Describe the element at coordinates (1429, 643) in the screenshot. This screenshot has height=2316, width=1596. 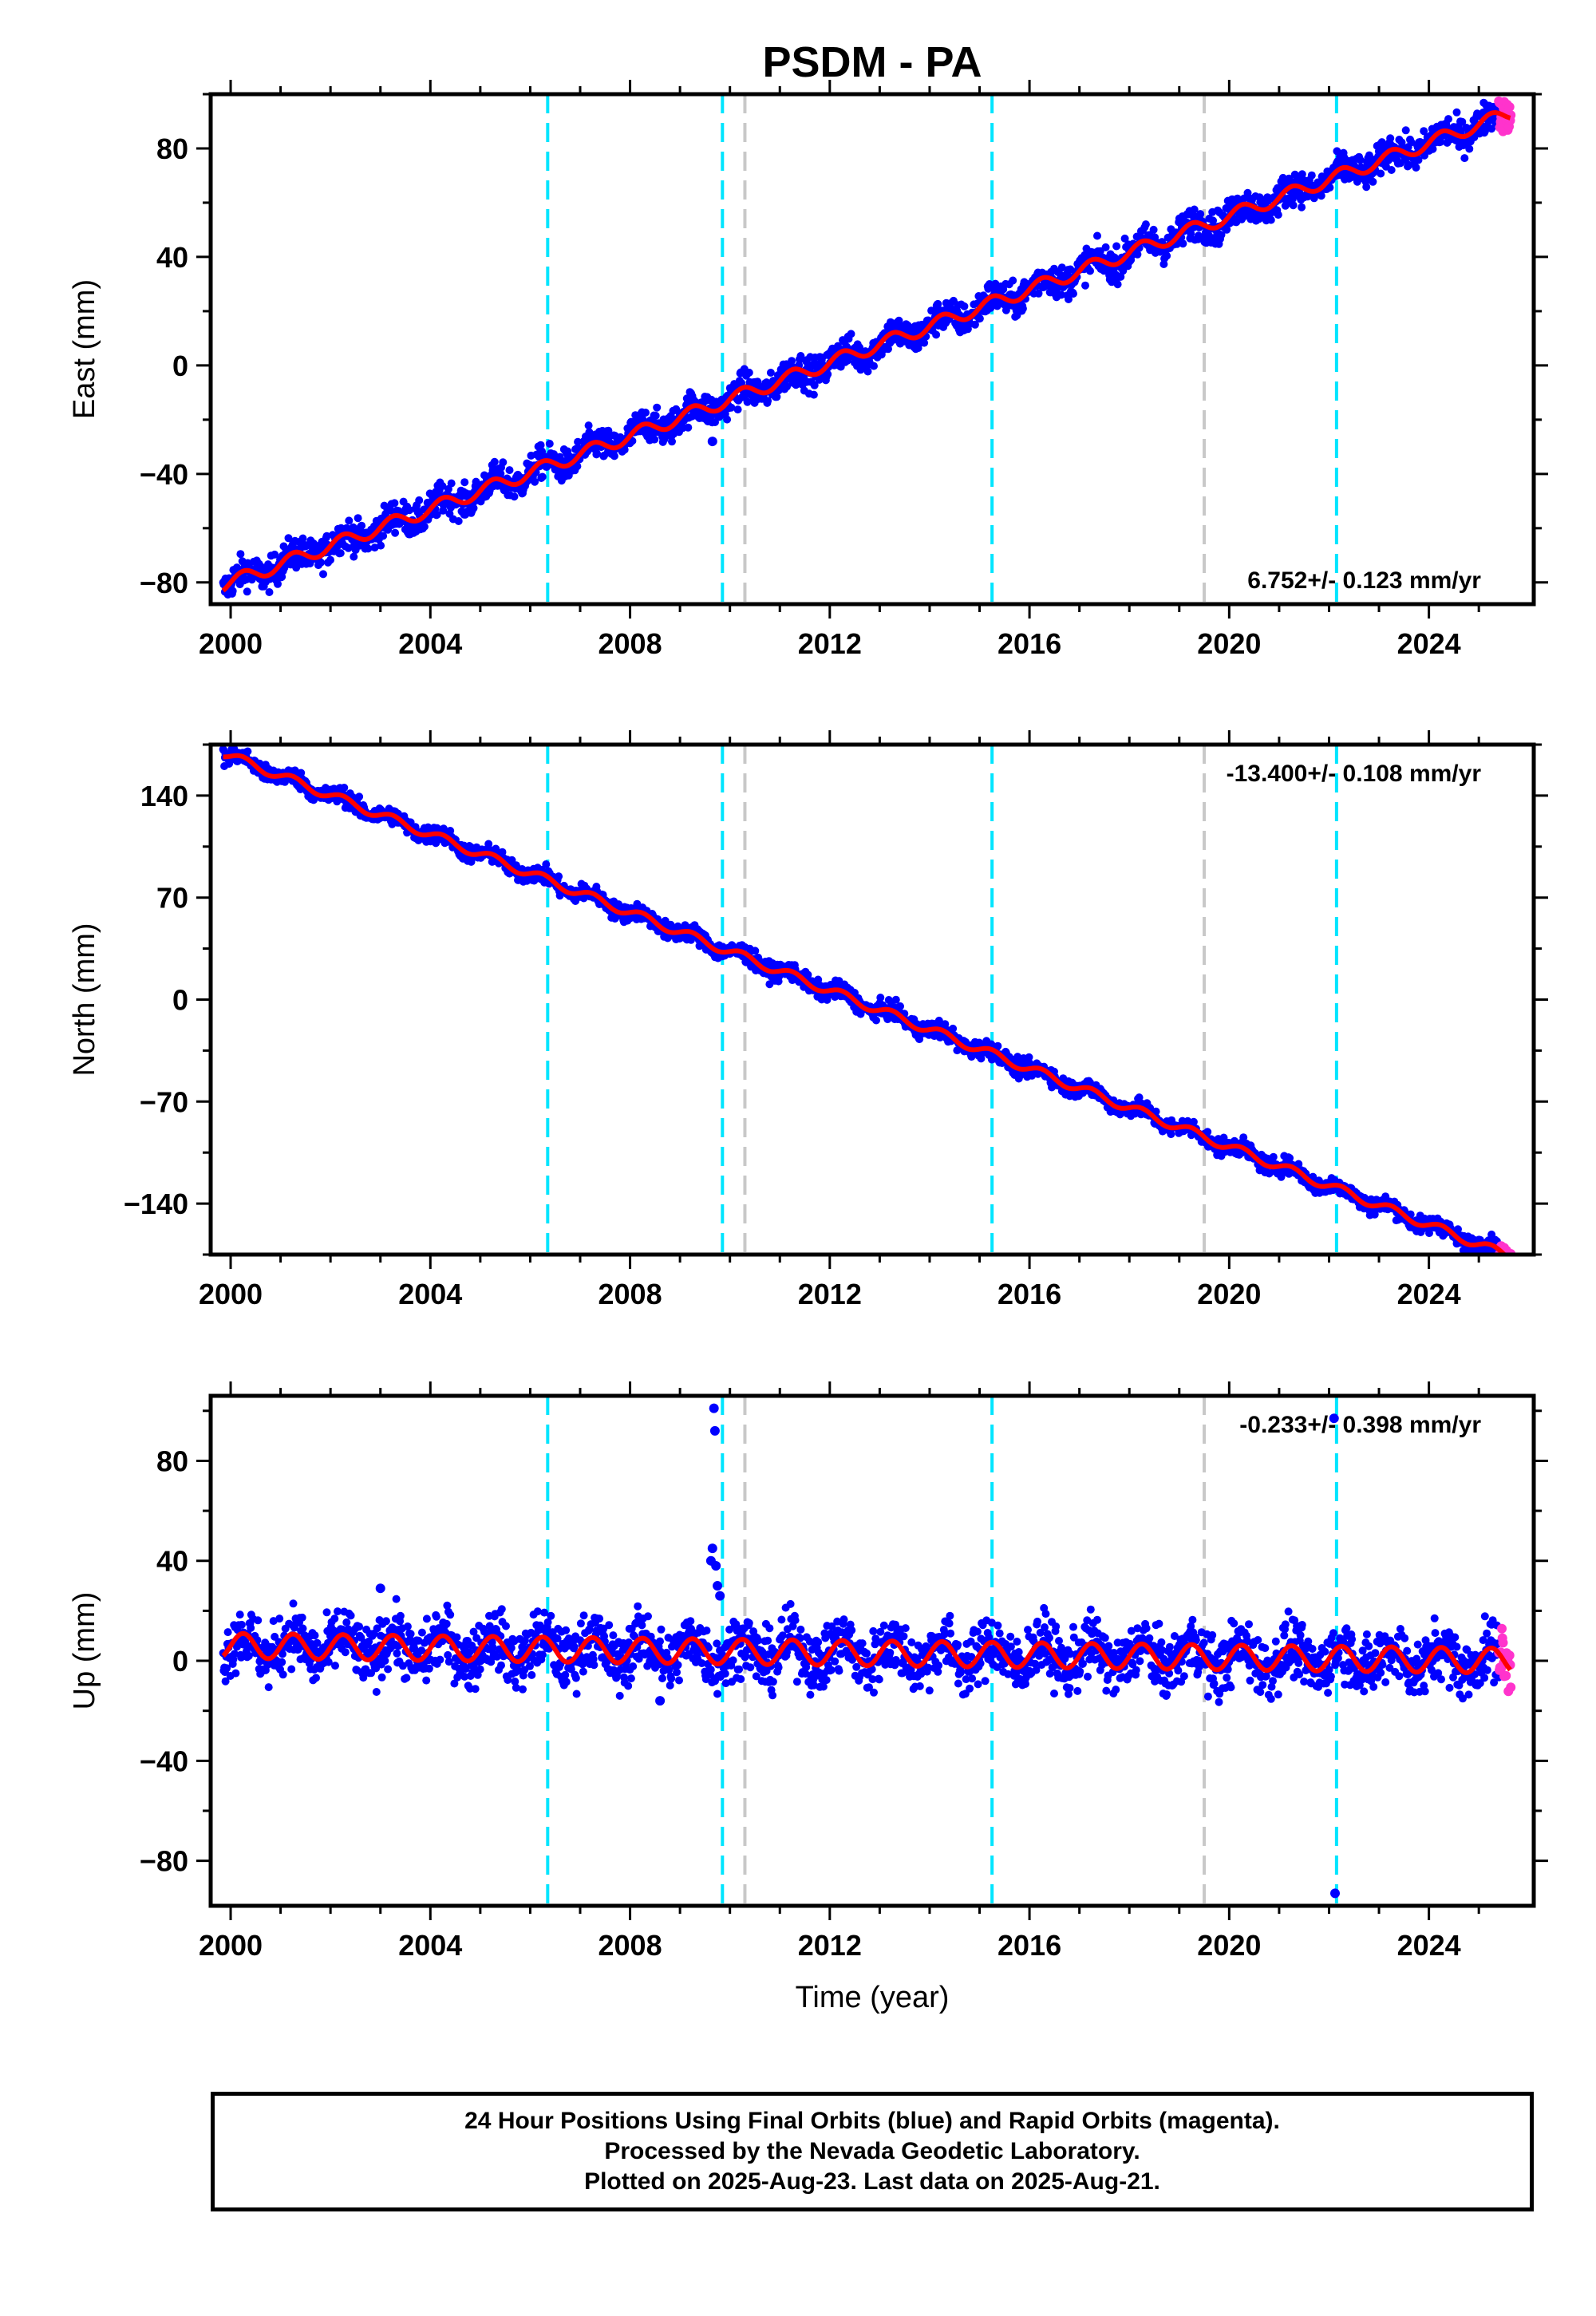
I see `x-tick-label: 2024` at that location.